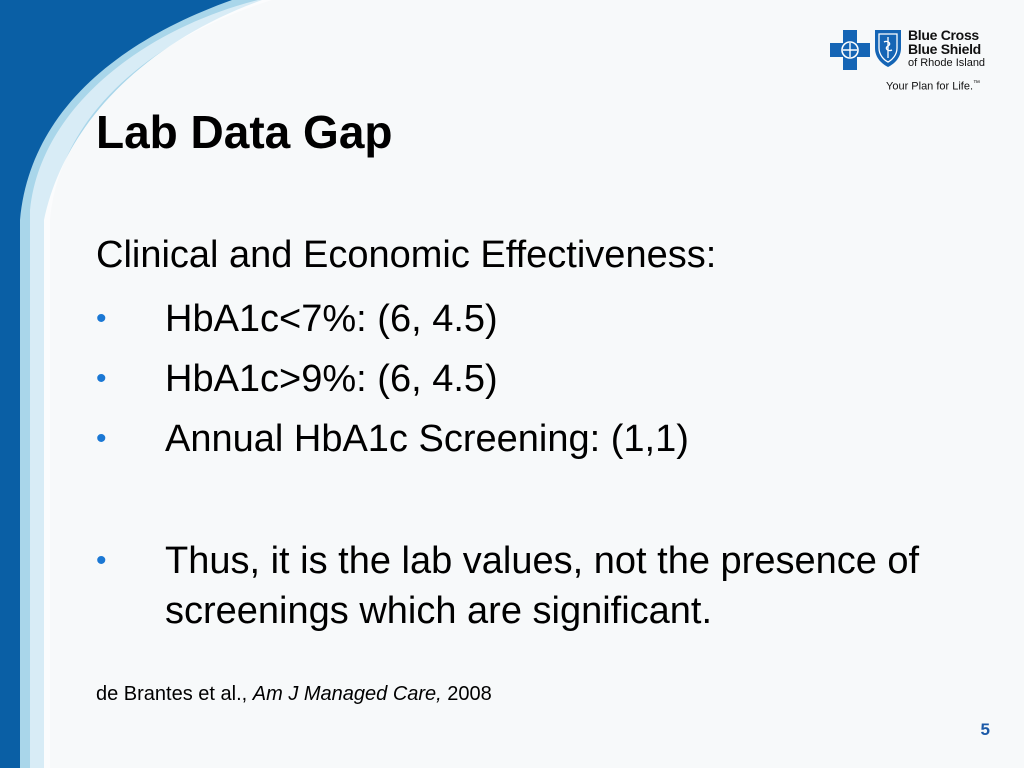 The height and width of the screenshot is (768, 1024). Describe the element at coordinates (347, 694) in the screenshot. I see `citation-journal: Am J Managed Care,` at that location.